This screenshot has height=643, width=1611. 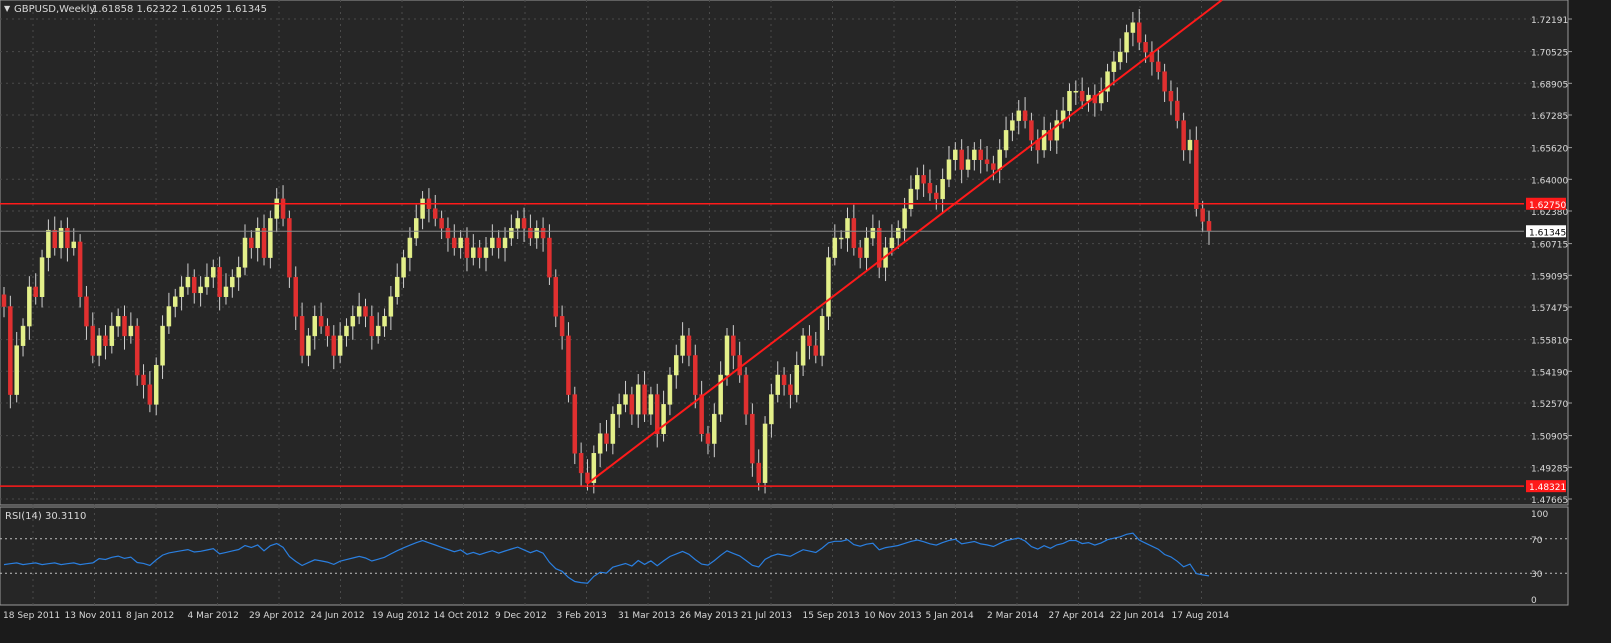 What do you see at coordinates (1539, 515) in the screenshot?
I see `rsi-tick-label: 100` at bounding box center [1539, 515].